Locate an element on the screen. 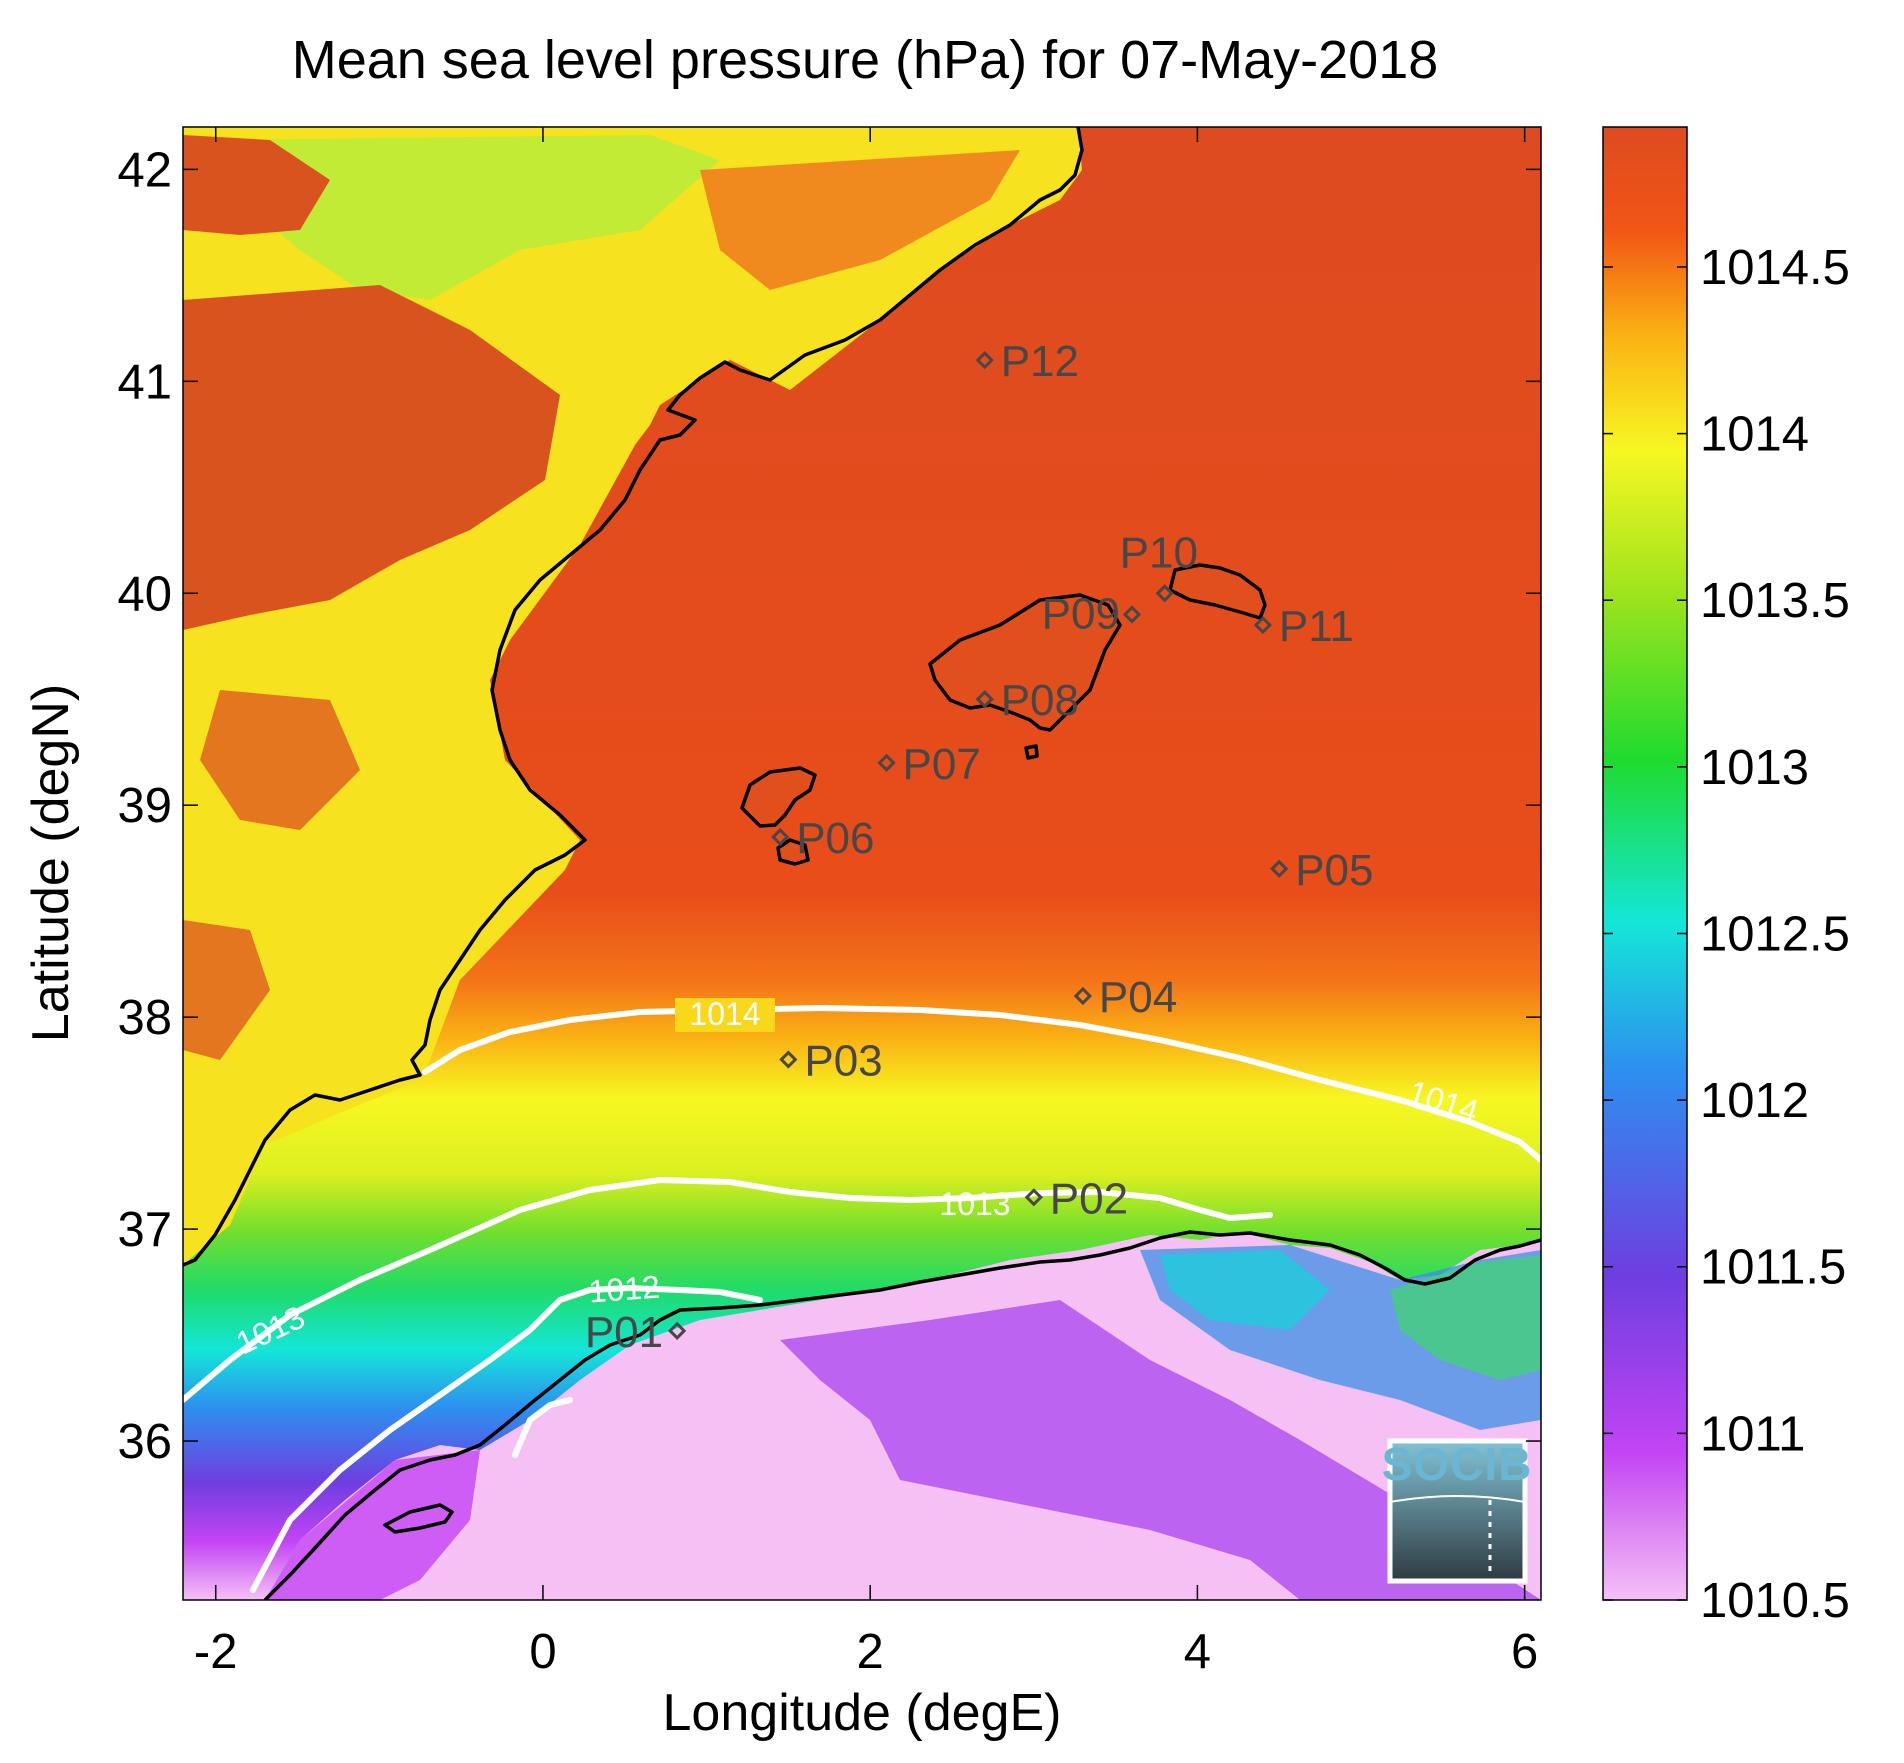 Image resolution: width=1904 pixels, height=1763 pixels. station-p02: P02 is located at coordinates (1076, 1198).